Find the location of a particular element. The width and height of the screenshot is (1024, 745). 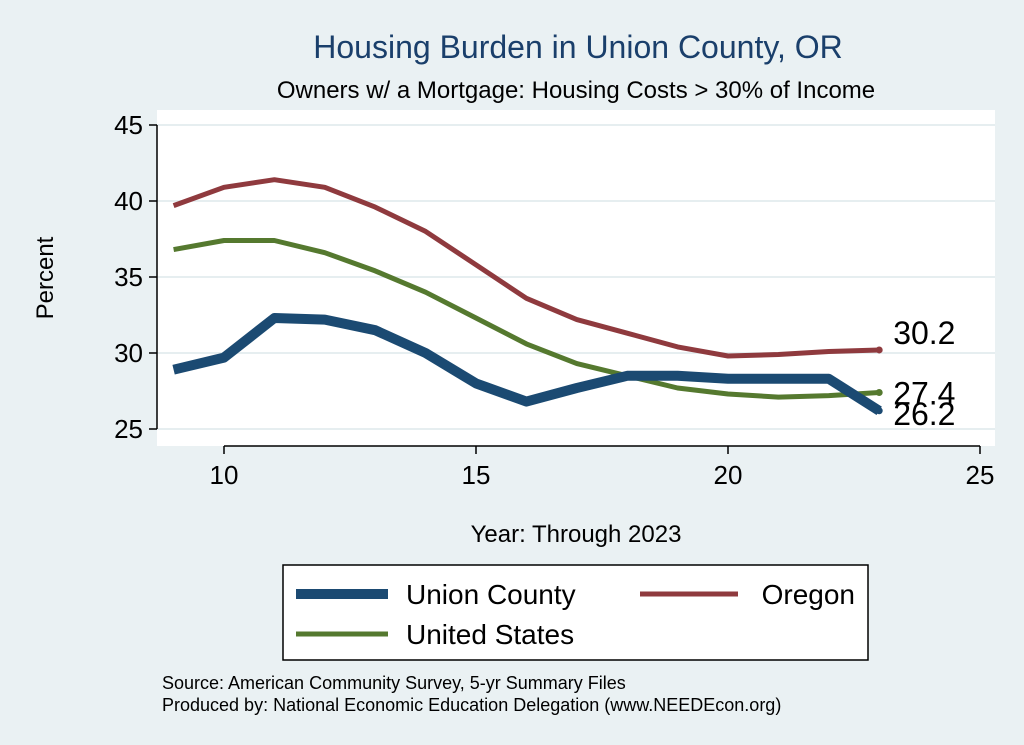

y-tick-label: 30 is located at coordinates (128, 353).